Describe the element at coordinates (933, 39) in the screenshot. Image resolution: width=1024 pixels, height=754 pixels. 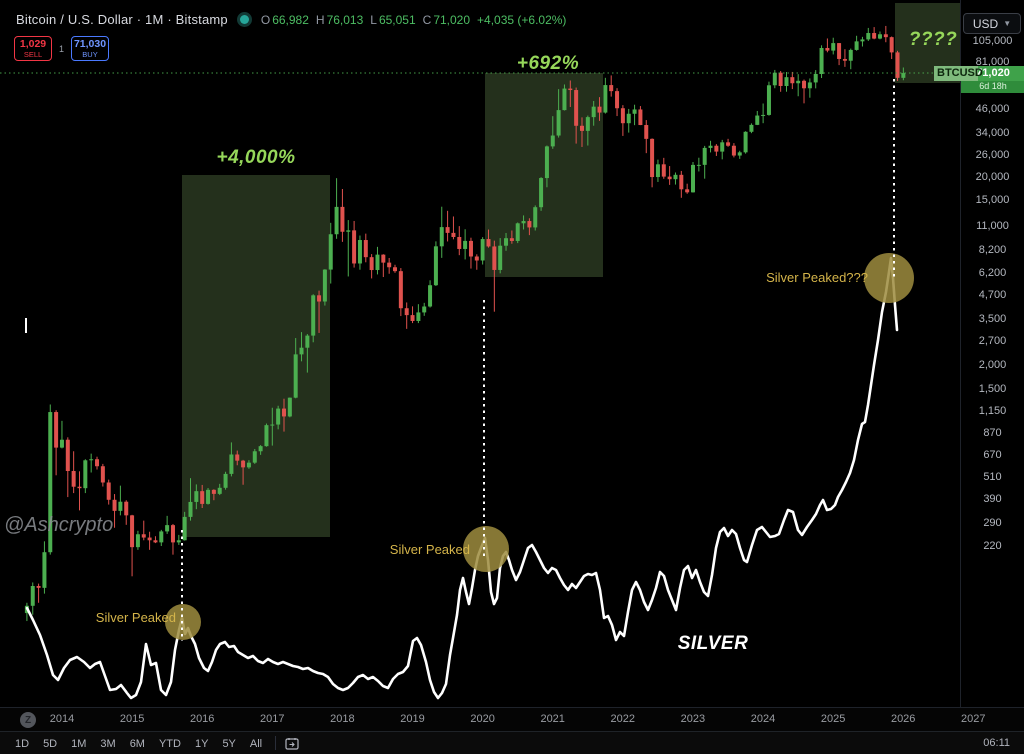
I see `gain-annotation-question: ????` at that location.